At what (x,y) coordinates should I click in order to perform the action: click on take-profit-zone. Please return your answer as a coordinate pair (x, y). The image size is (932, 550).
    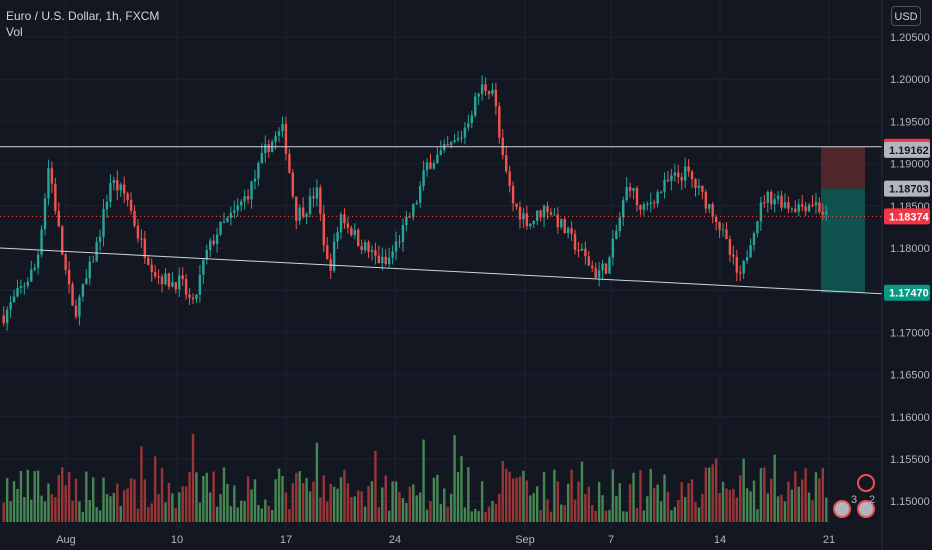
    Looking at the image, I should click on (843, 240).